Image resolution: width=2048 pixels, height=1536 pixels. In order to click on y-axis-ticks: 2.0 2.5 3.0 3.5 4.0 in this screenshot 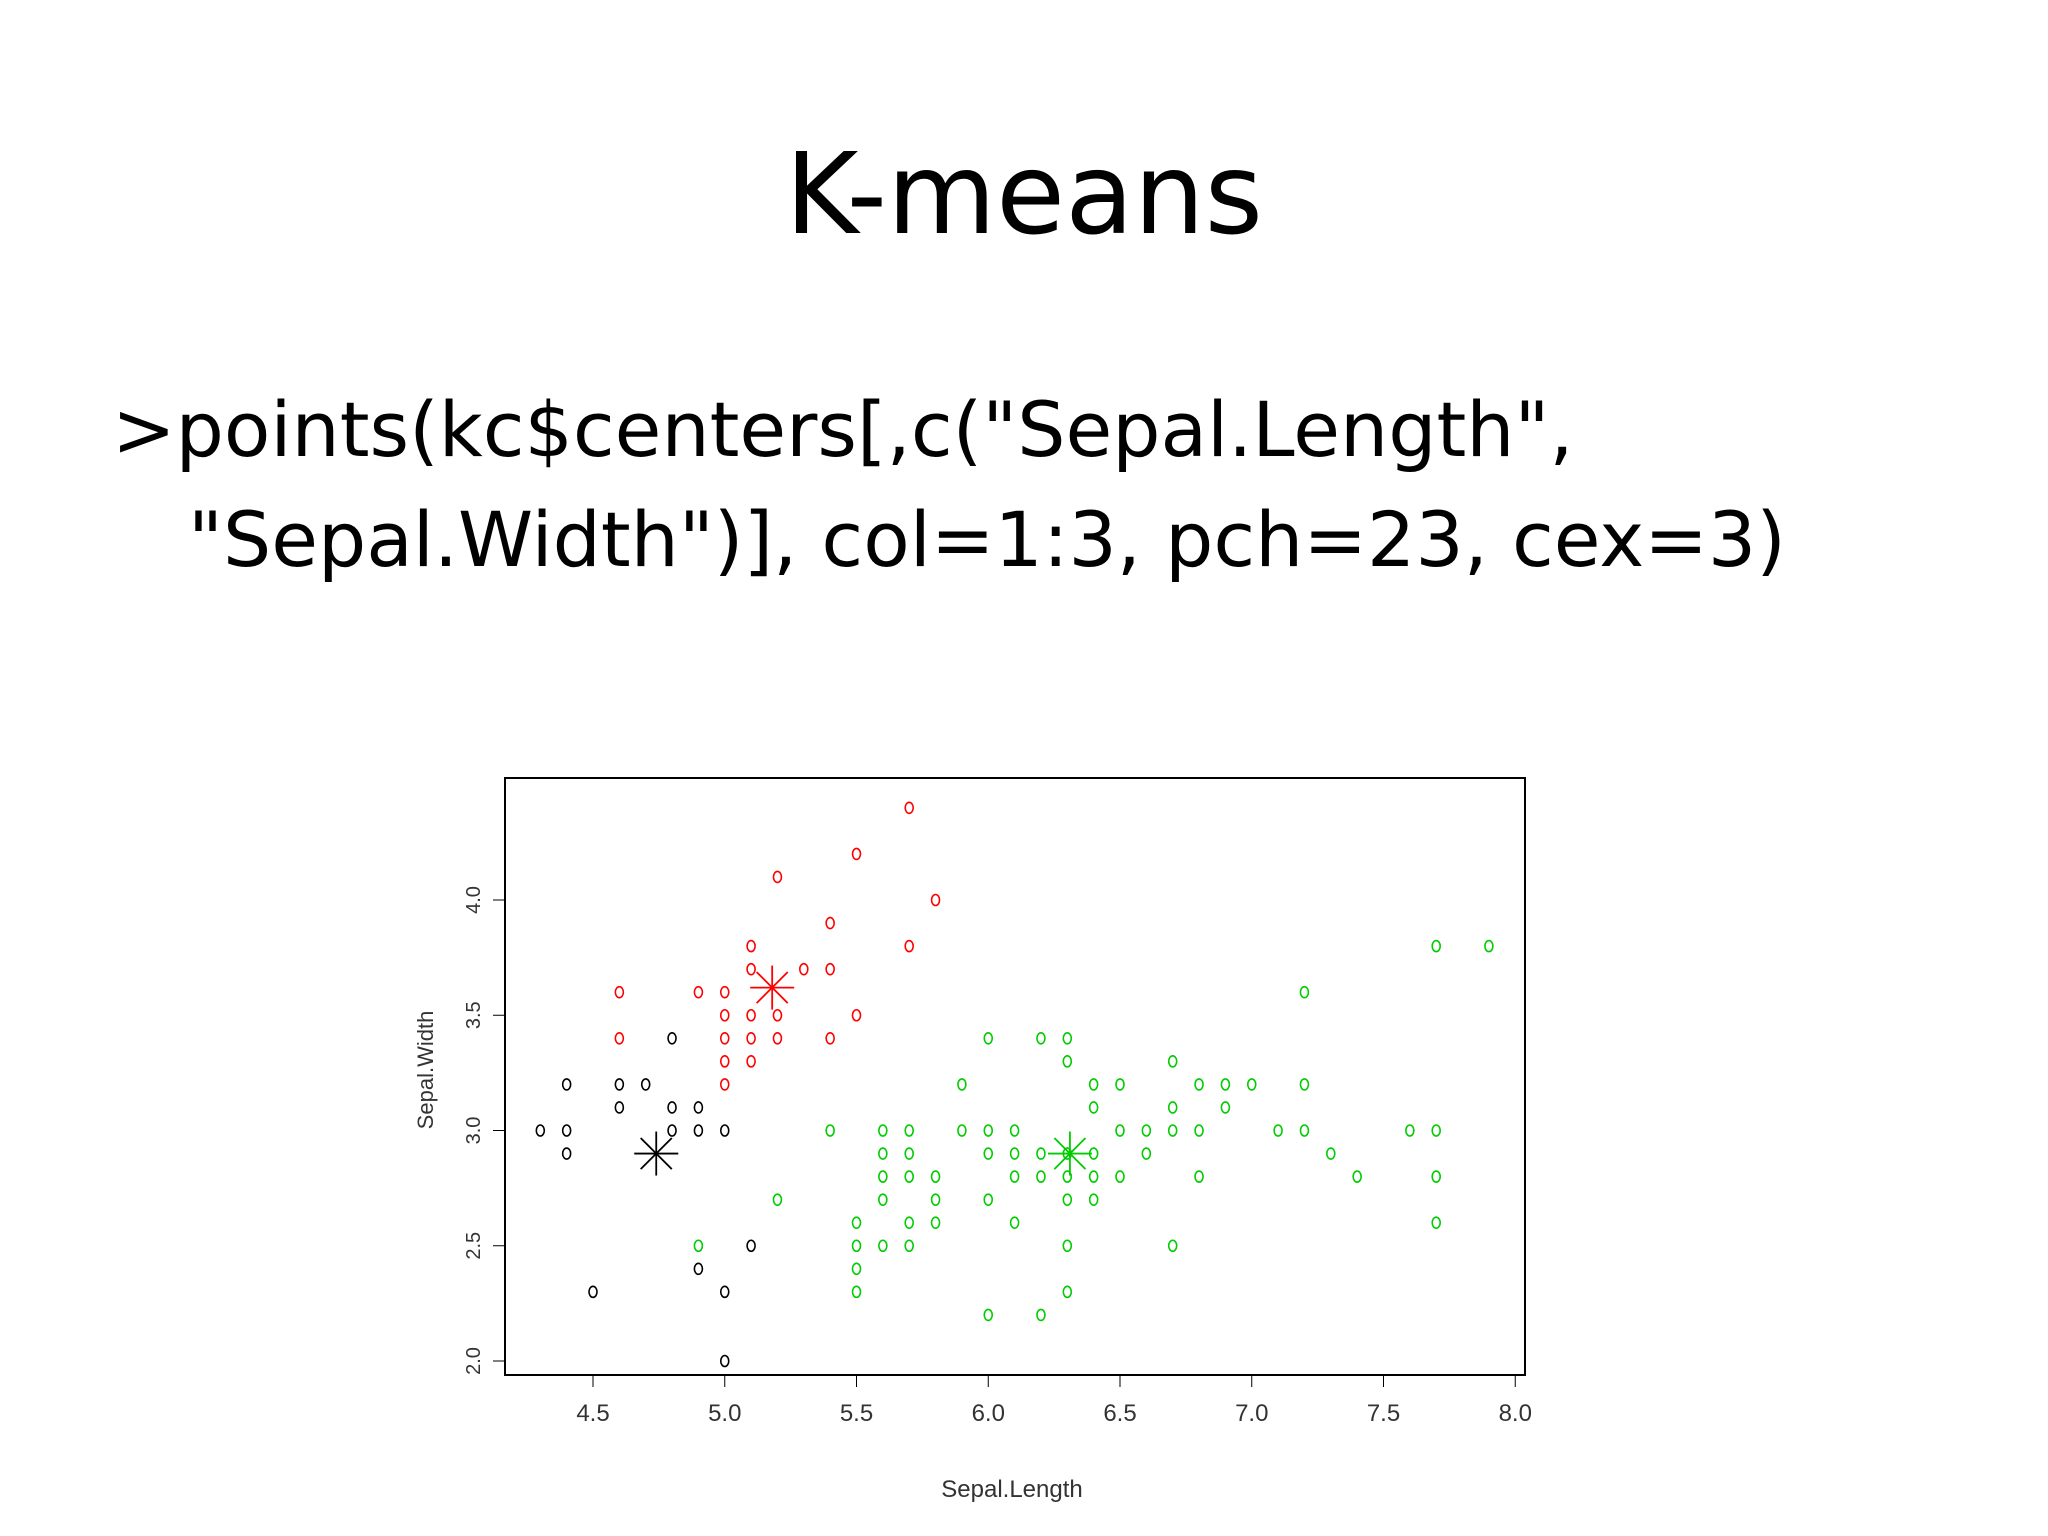, I will do `click(484, 1130)`.